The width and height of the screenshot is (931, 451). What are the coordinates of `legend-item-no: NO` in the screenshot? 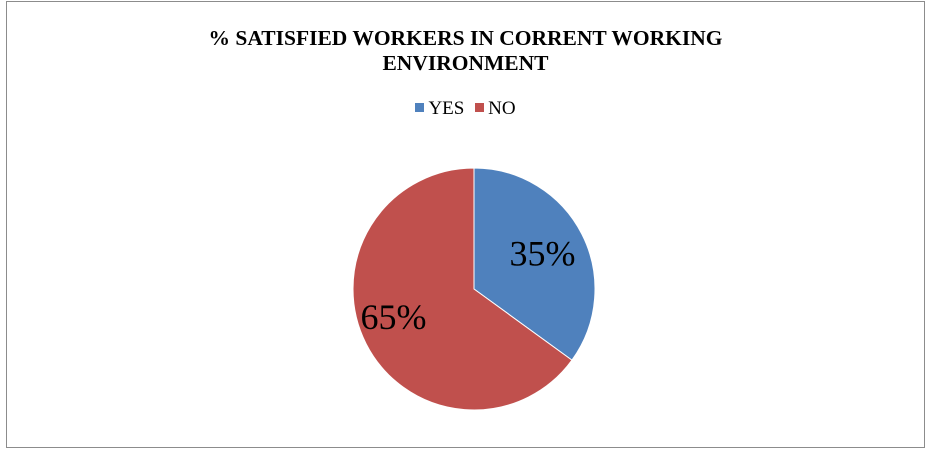 It's located at (495, 109).